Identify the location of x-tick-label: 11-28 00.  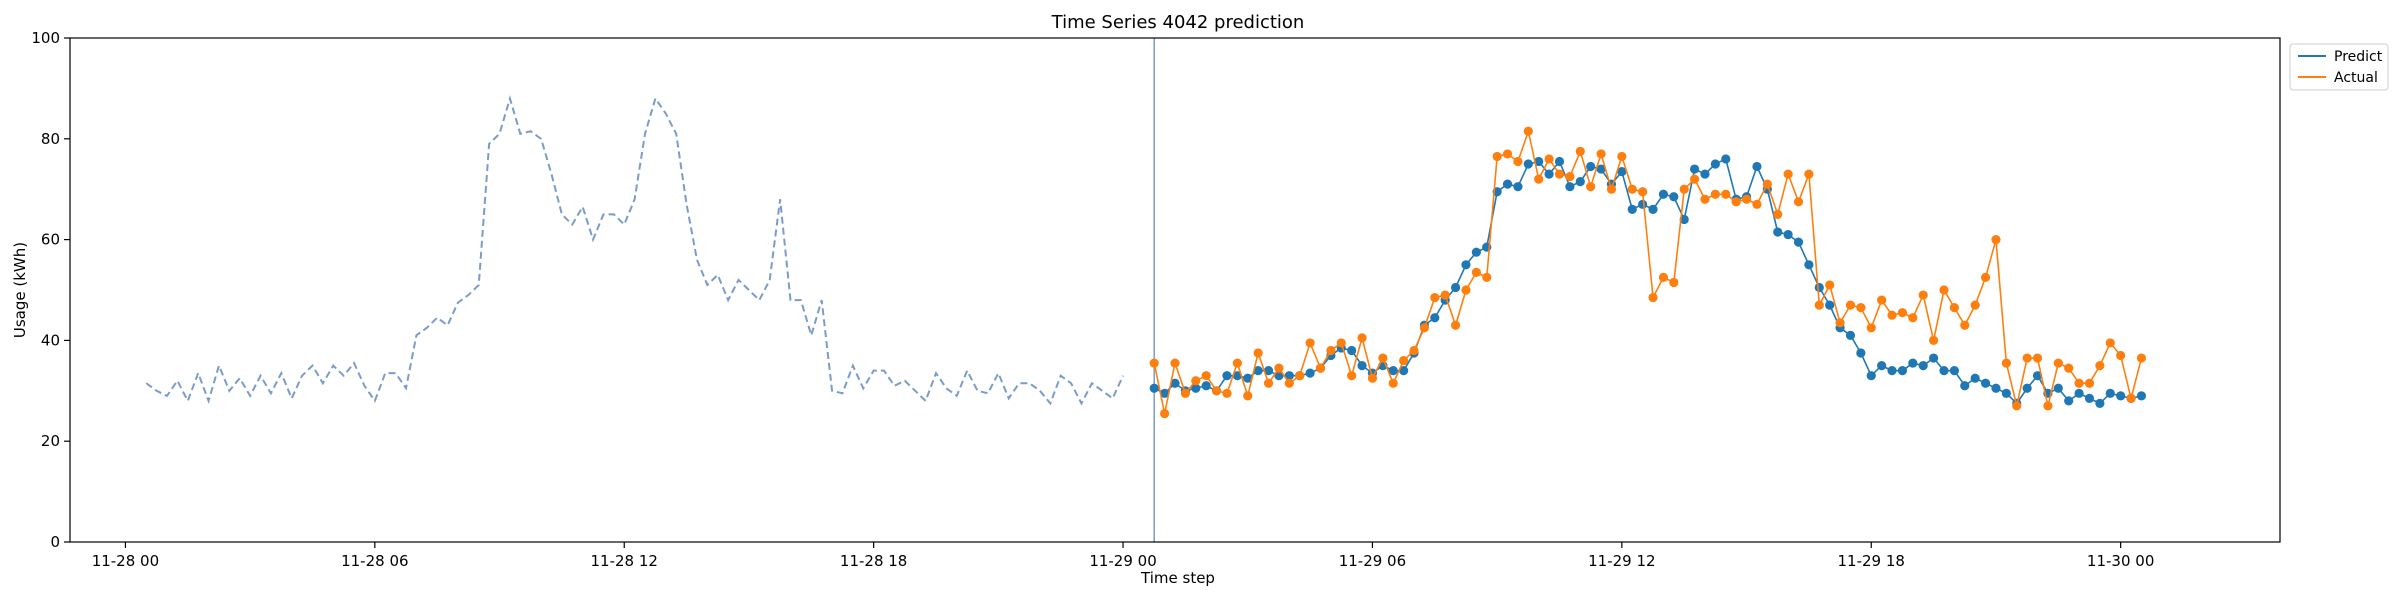
(125, 561).